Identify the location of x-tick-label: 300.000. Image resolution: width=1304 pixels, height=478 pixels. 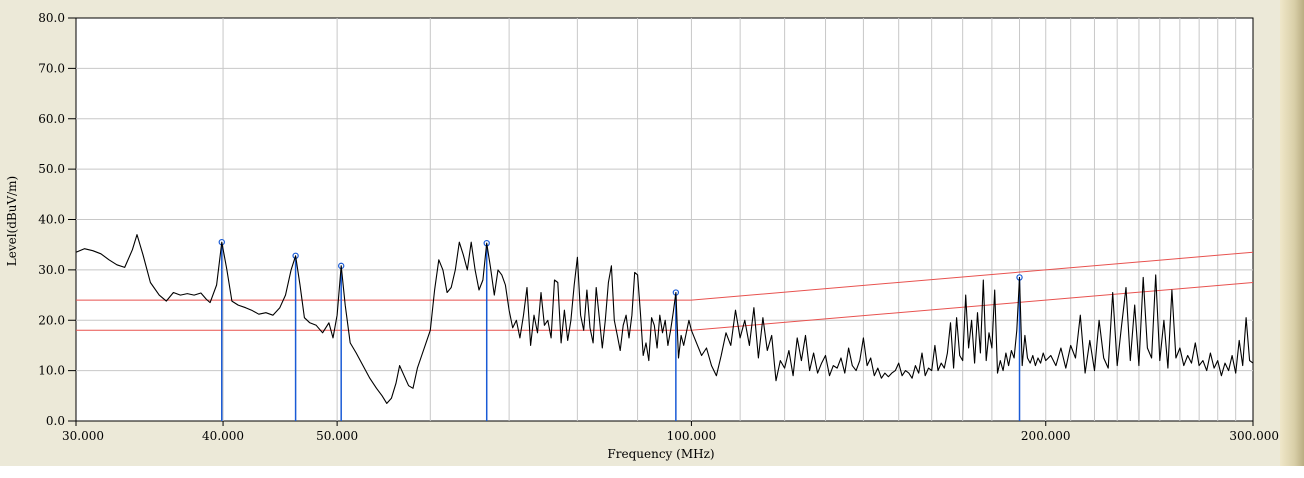
(1254, 436).